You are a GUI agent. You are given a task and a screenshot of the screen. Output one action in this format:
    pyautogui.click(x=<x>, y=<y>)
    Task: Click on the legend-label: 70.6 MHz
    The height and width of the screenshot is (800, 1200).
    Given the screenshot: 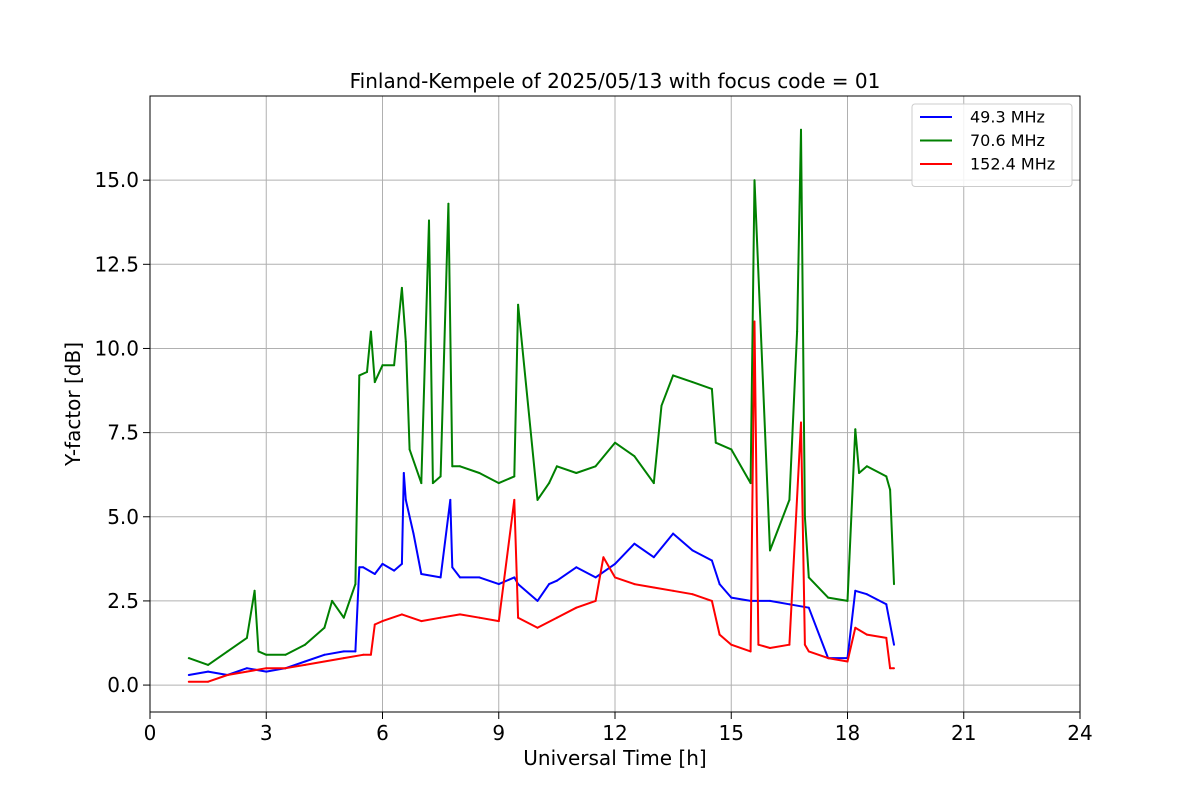 What is the action you would take?
    pyautogui.click(x=1007, y=140)
    